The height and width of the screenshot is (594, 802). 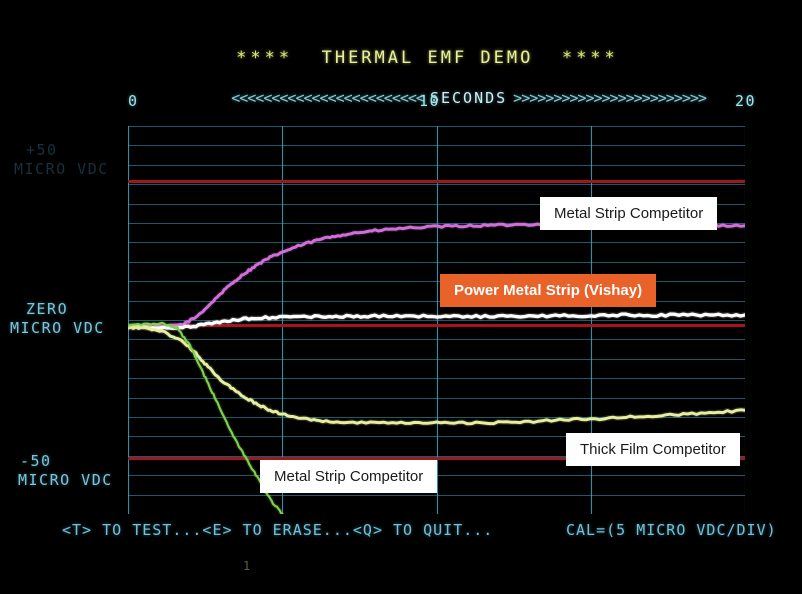 I want to click on y-label-plus-50-value: +50, so click(x=42, y=150).